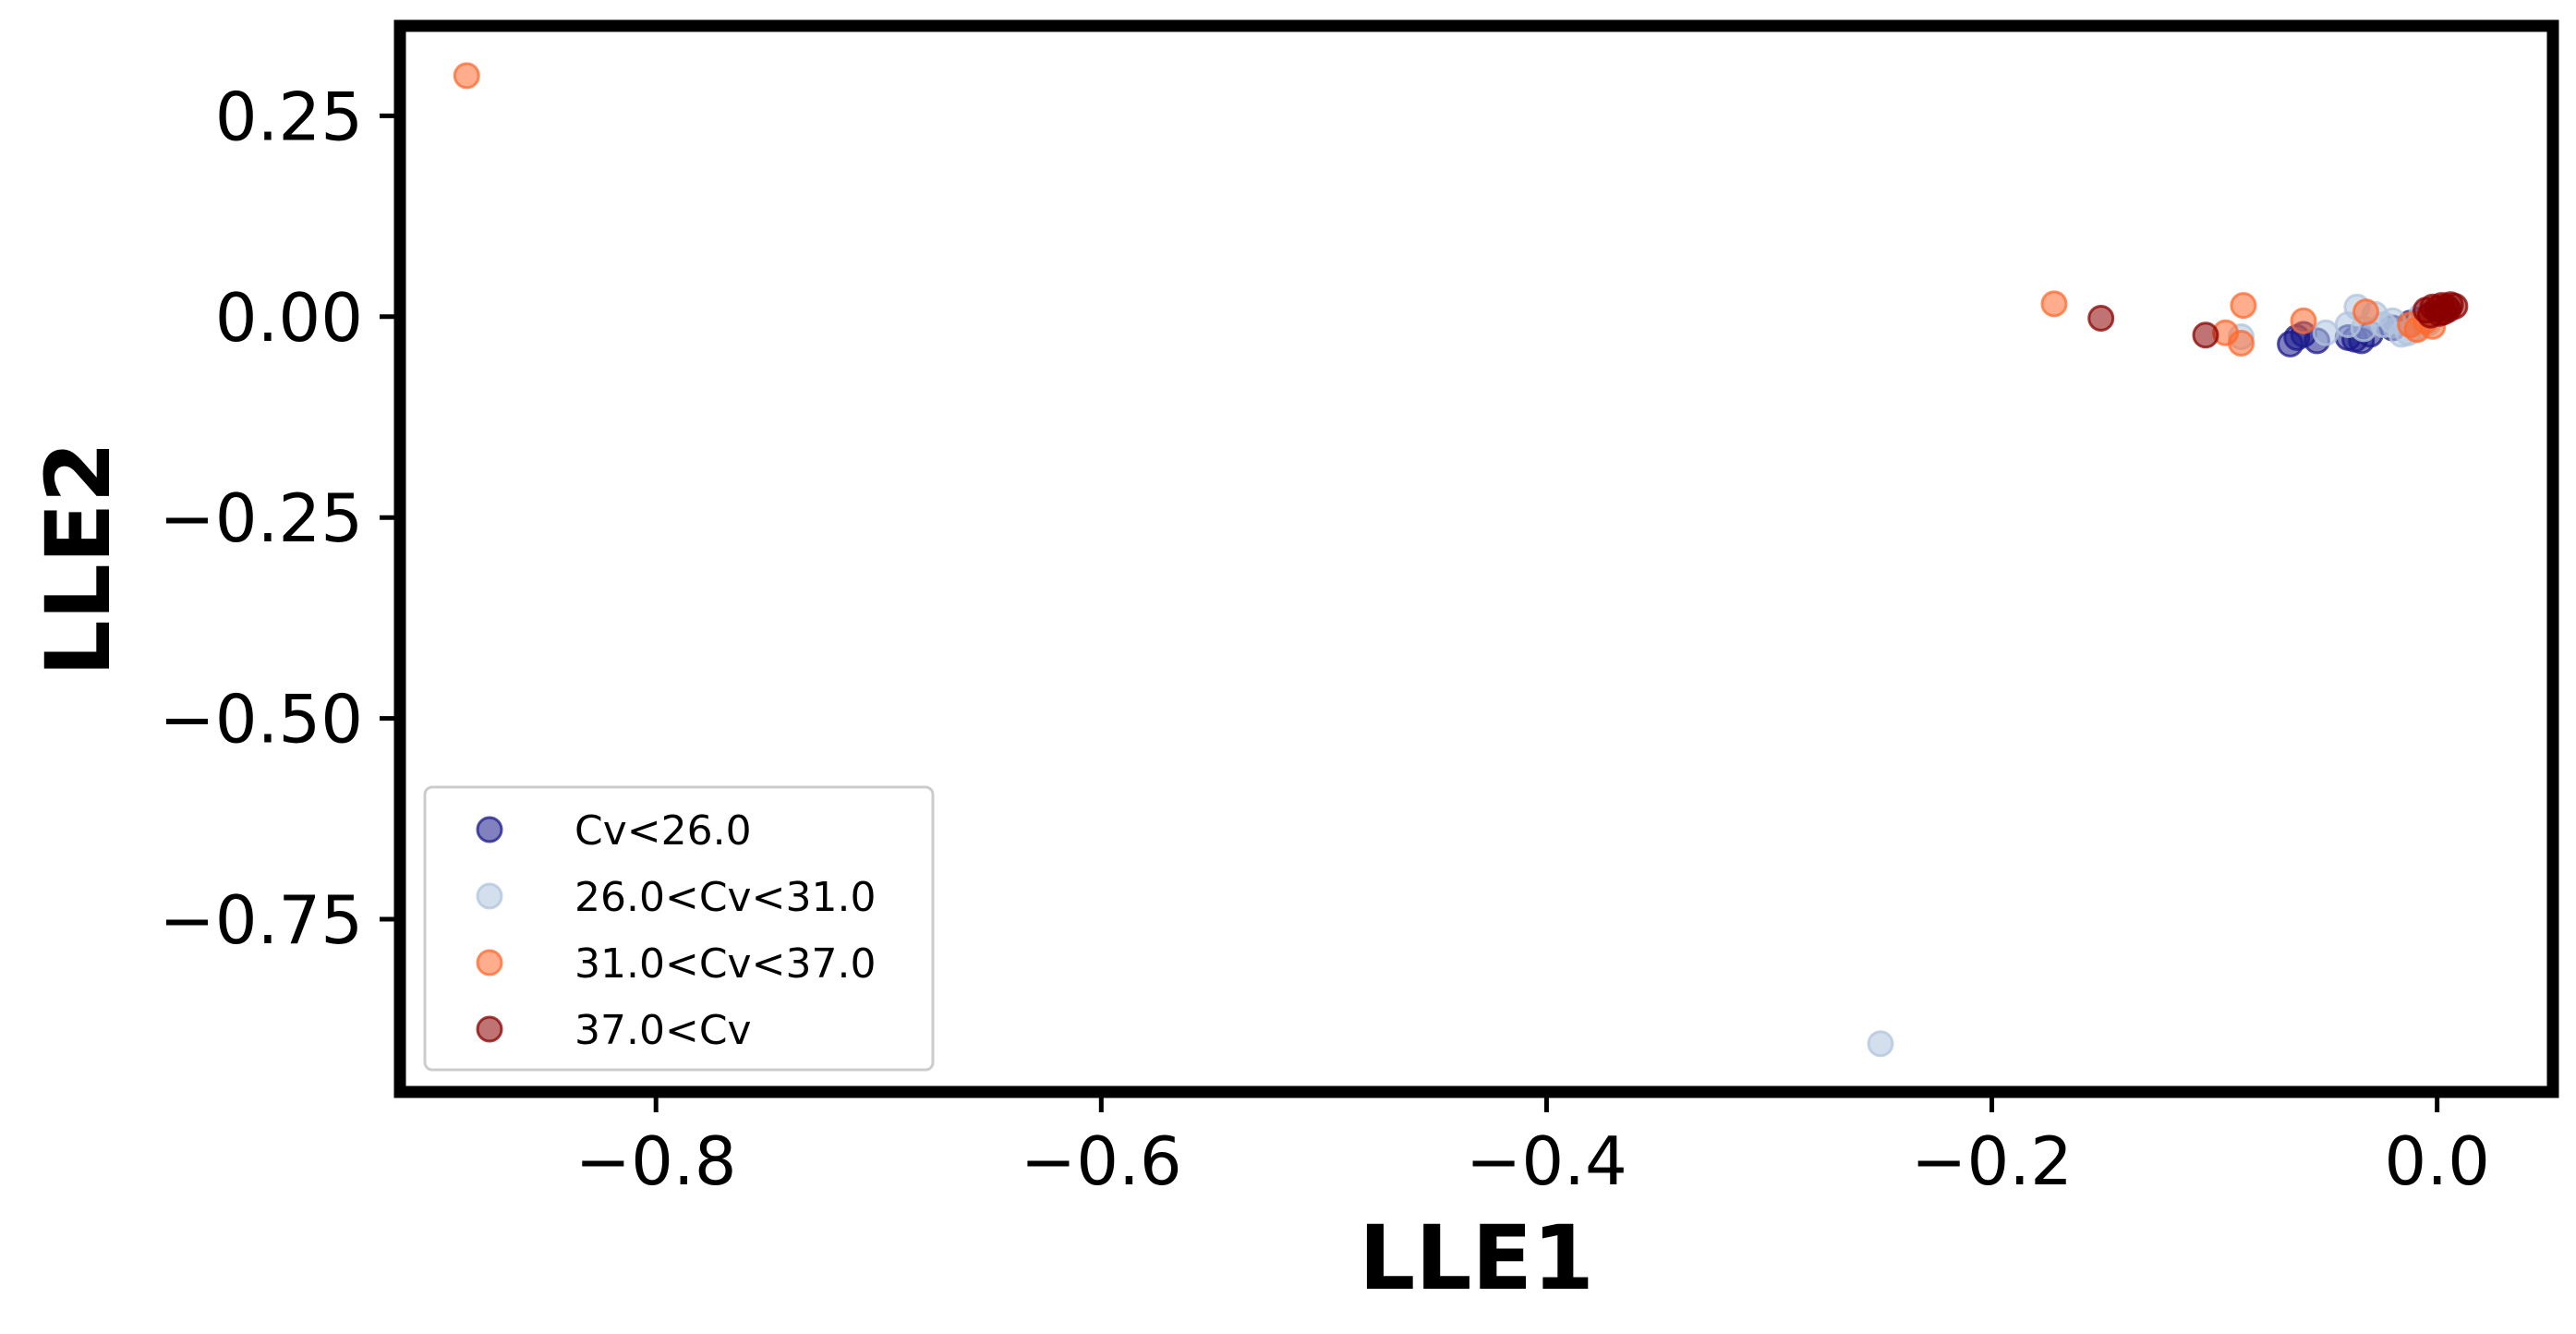 This screenshot has height=1334, width=2576. I want to click on y-tick-label: −0.50, so click(261, 719).